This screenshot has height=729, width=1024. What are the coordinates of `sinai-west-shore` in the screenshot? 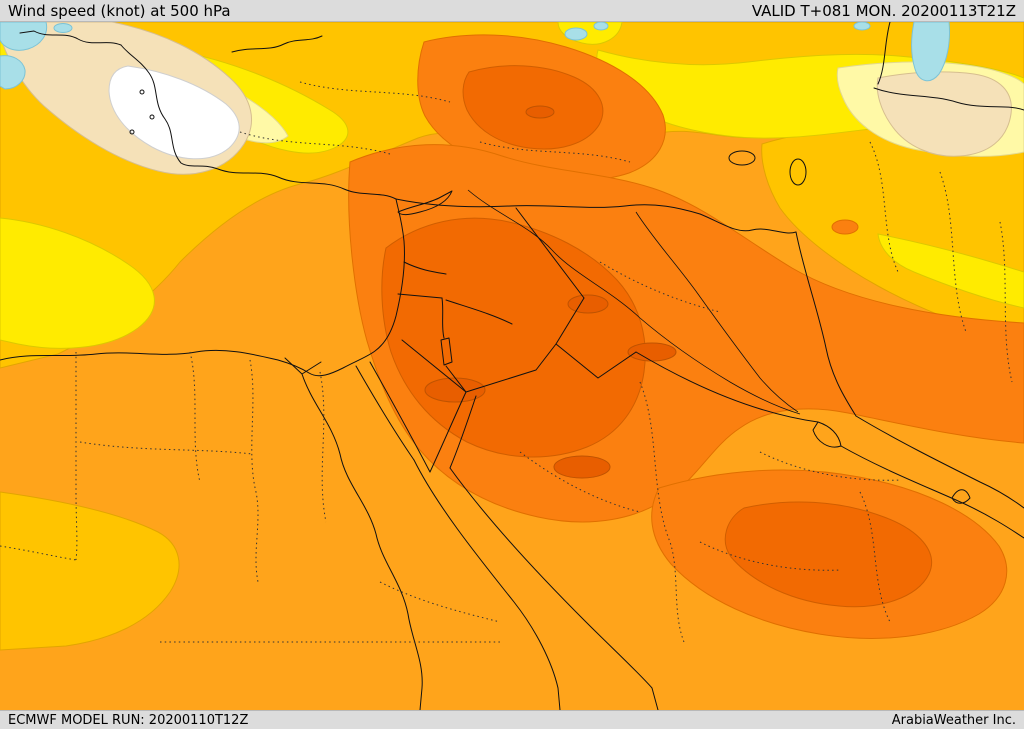 It's located at (400, 417).